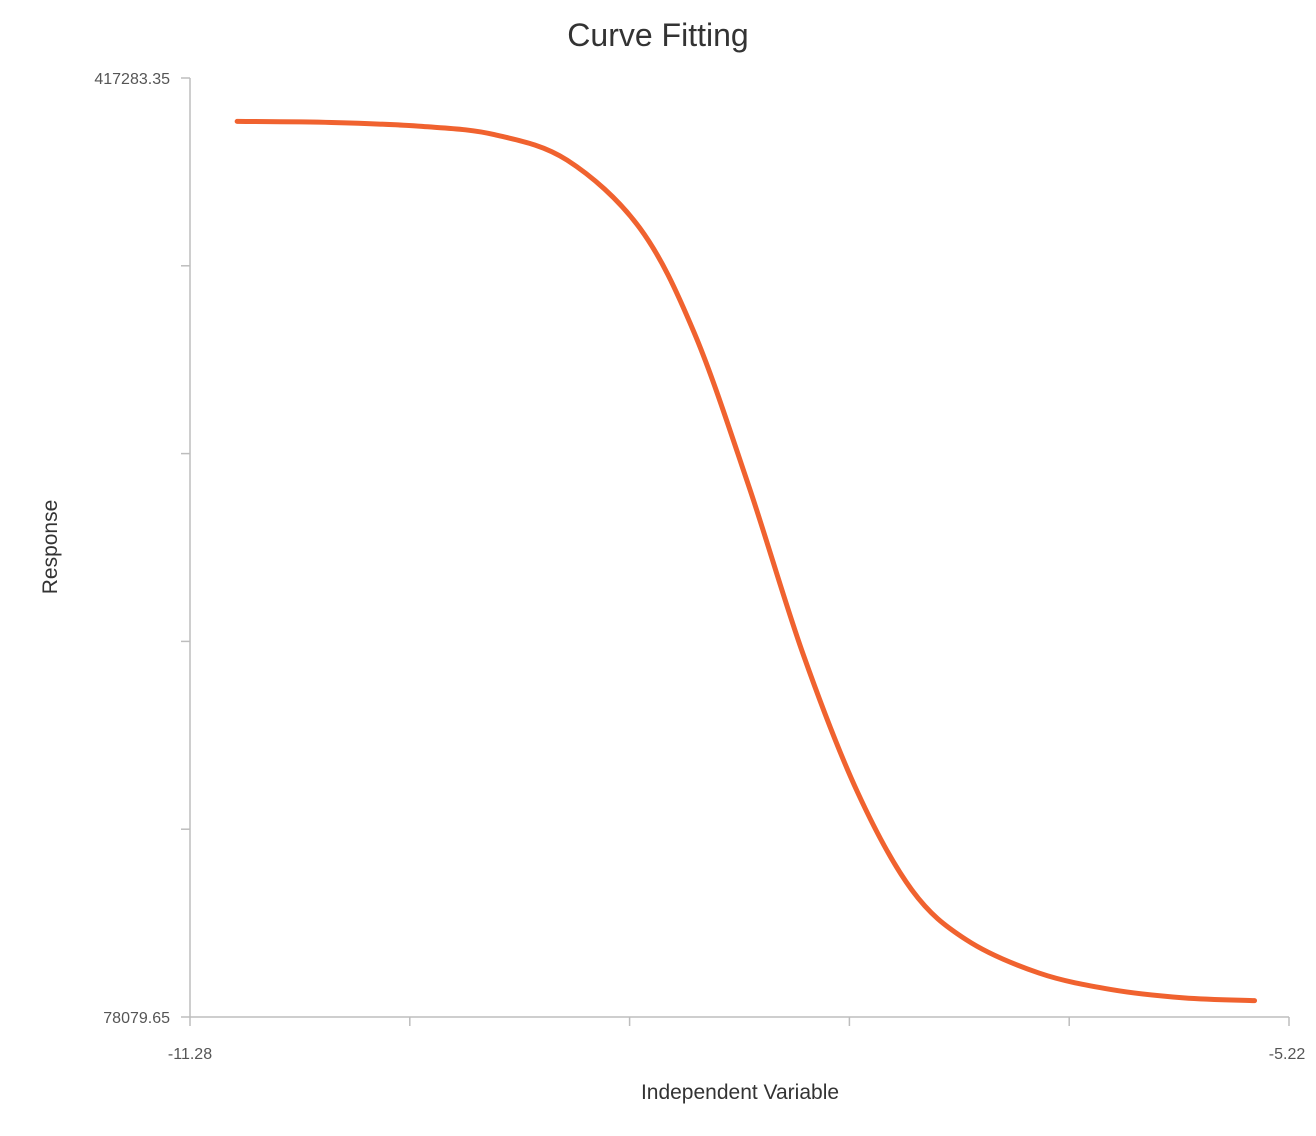 This screenshot has height=1136, width=1316. Describe the element at coordinates (190, 1054) in the screenshot. I see `x-tick-label-min: -11.28` at that location.